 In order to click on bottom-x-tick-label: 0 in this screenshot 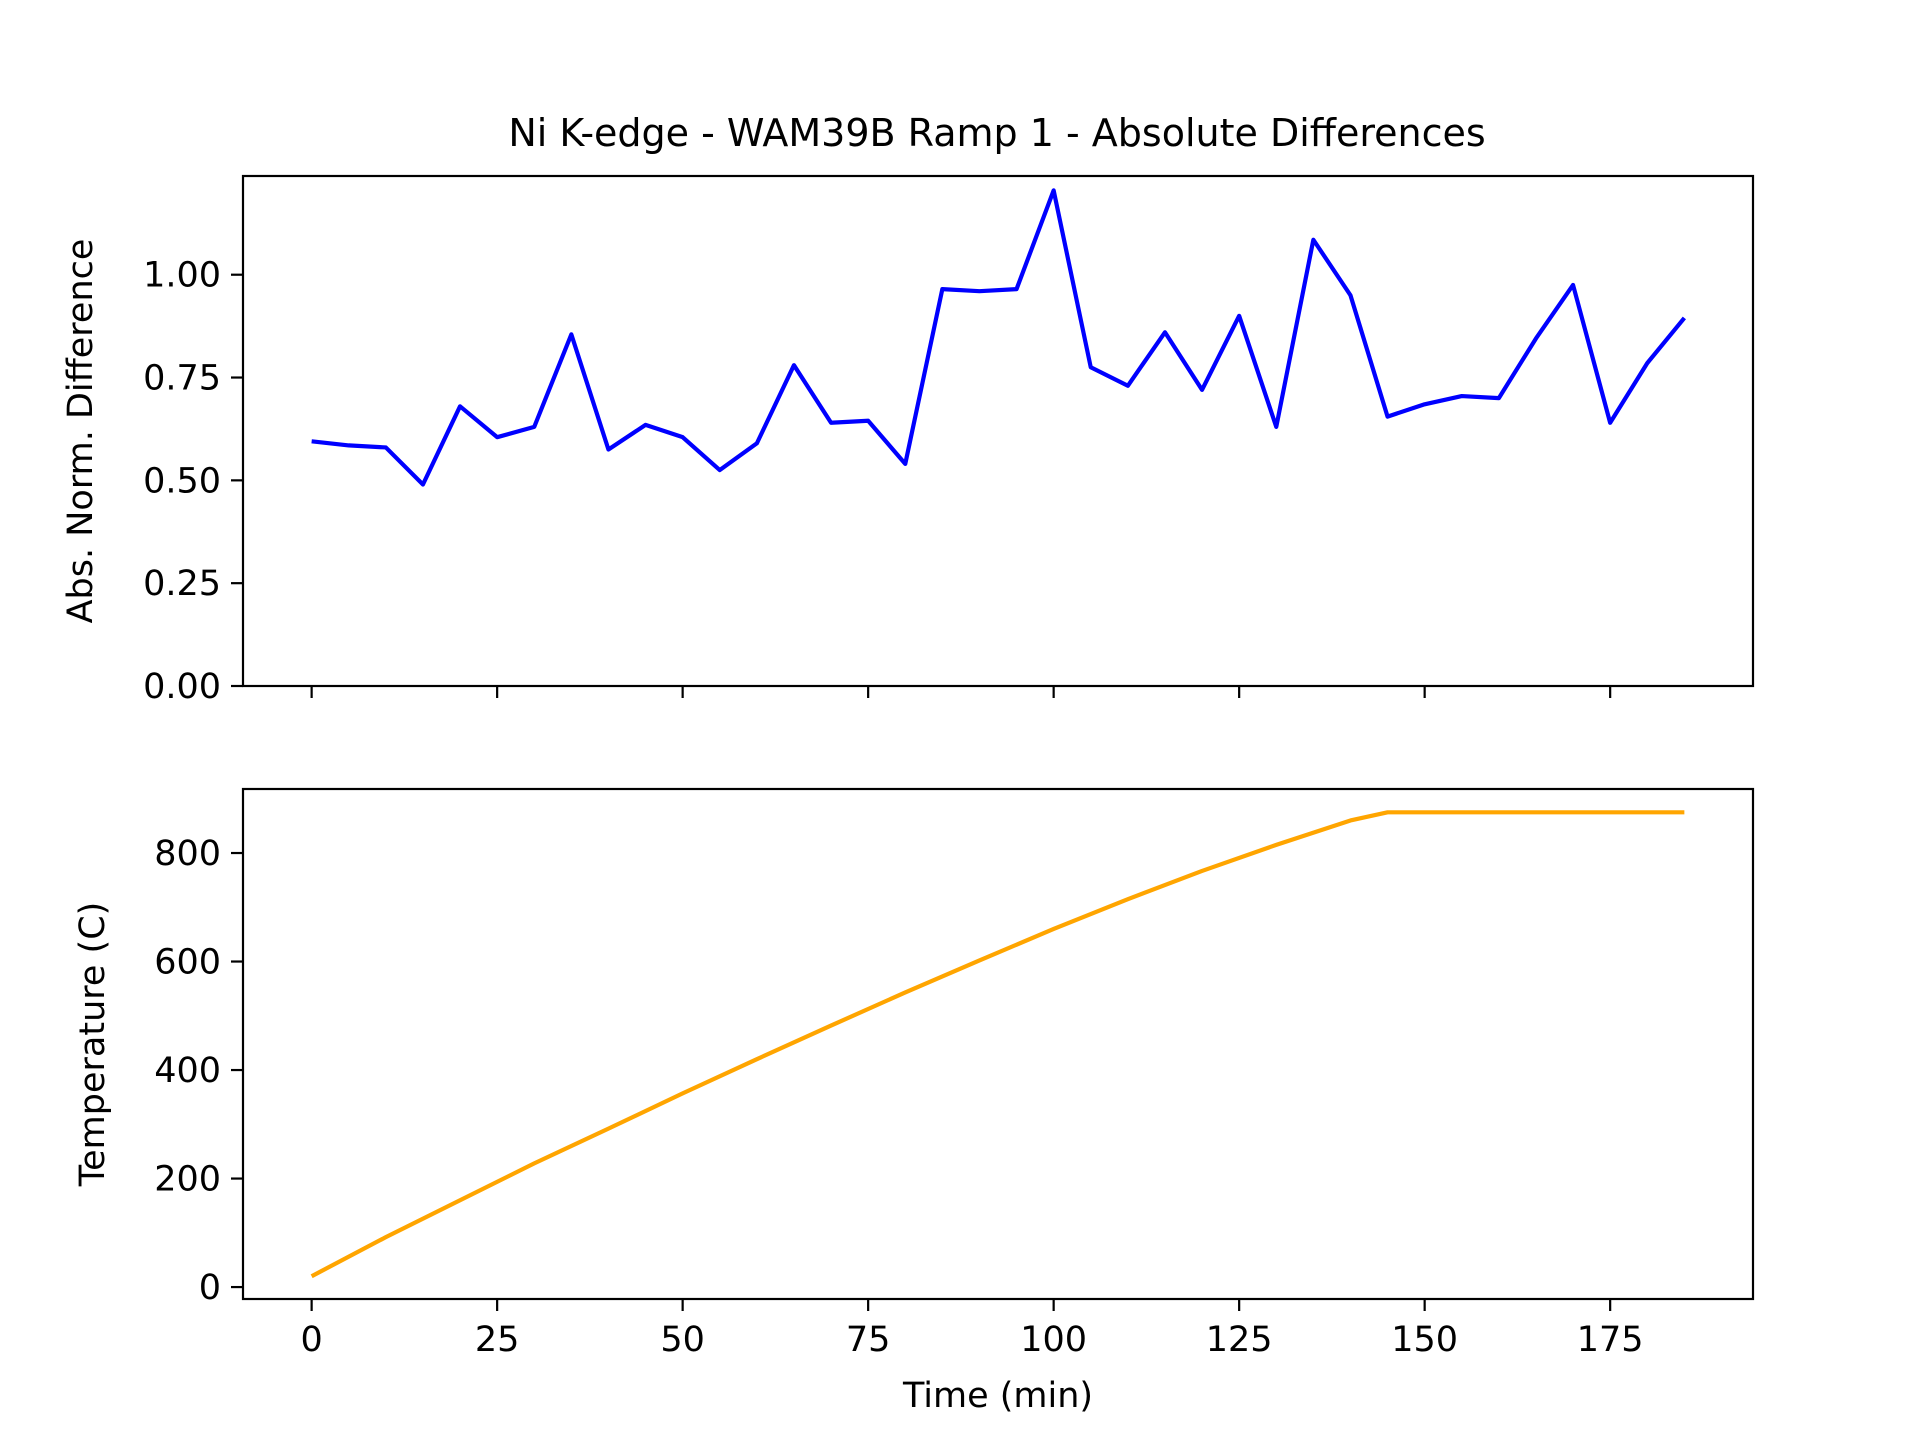, I will do `click(311, 1340)`.